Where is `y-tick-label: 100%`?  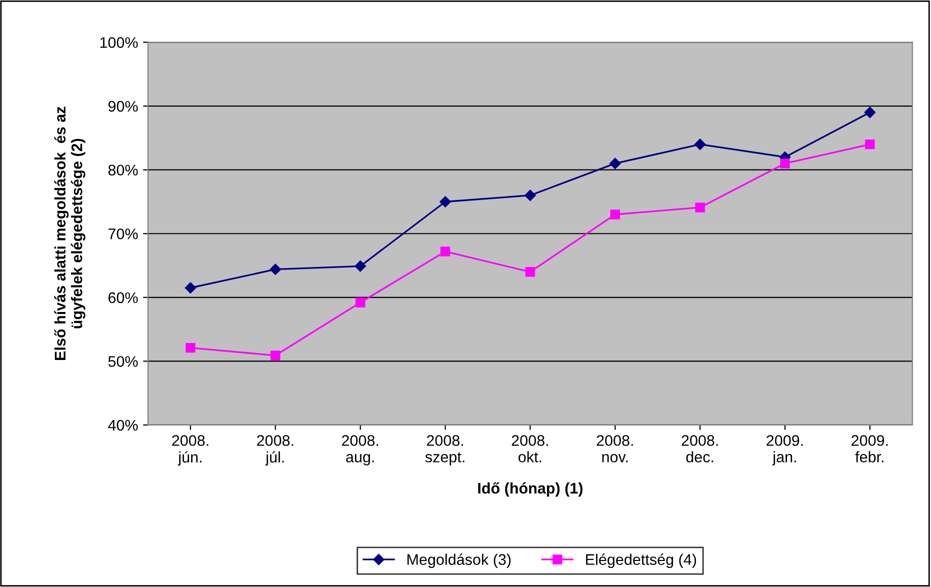 y-tick-label: 100% is located at coordinates (119, 42).